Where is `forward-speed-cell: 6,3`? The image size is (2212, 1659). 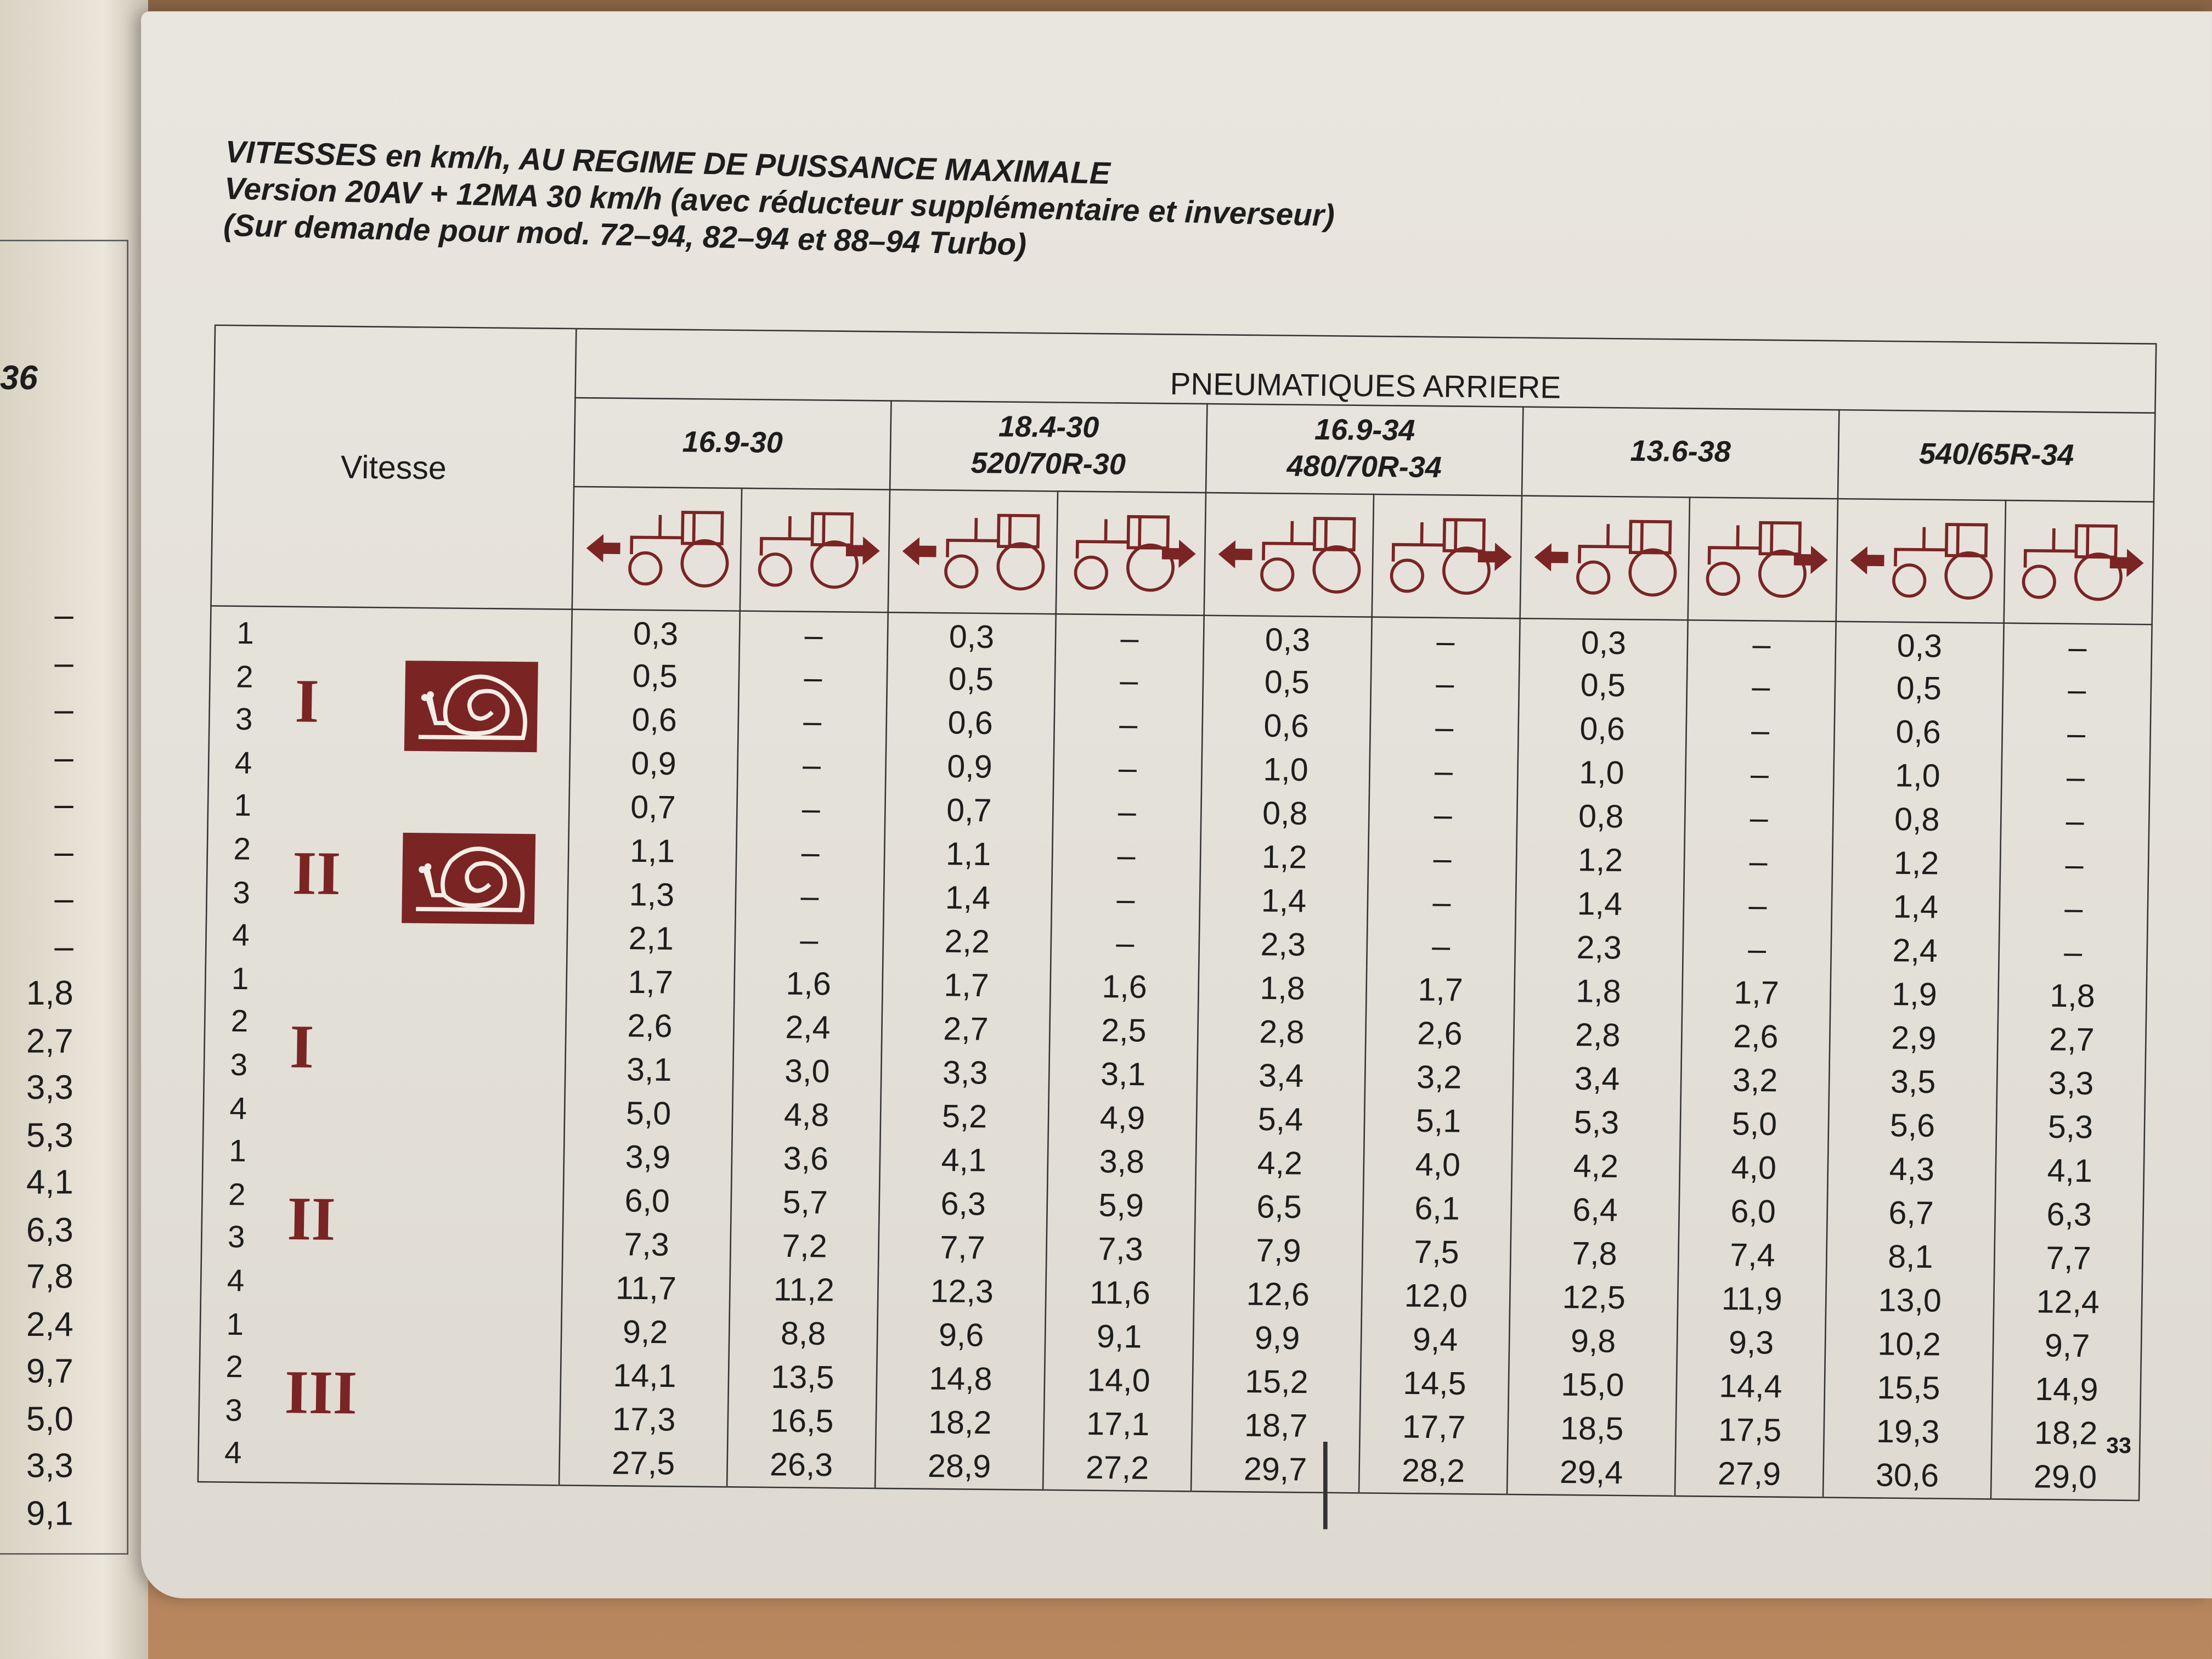
forward-speed-cell: 6,3 is located at coordinates (964, 1204).